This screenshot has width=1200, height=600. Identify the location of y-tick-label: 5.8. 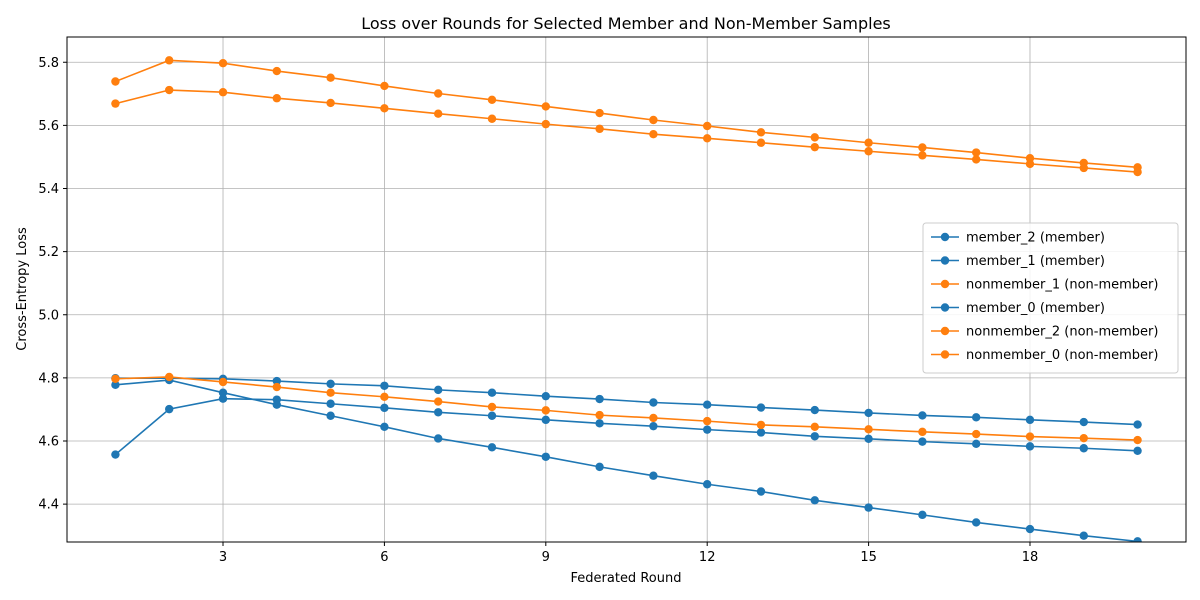
(48, 63).